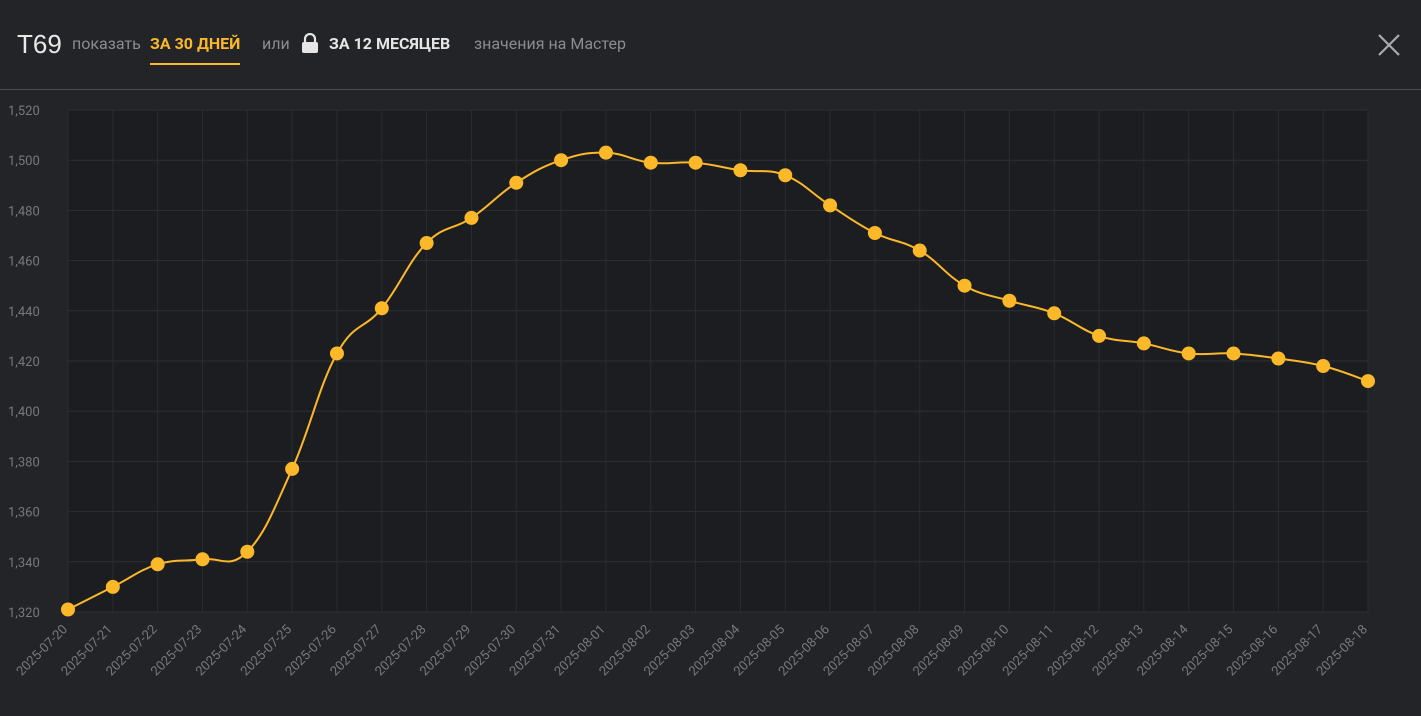 This screenshot has height=716, width=1421. Describe the element at coordinates (24, 262) in the screenshot. I see `y-tick-label: 1,460` at that location.